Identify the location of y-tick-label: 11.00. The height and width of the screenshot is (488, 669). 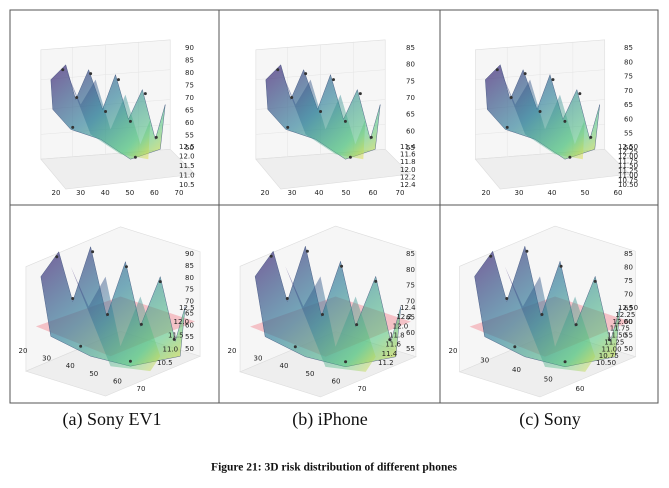
(628, 176).